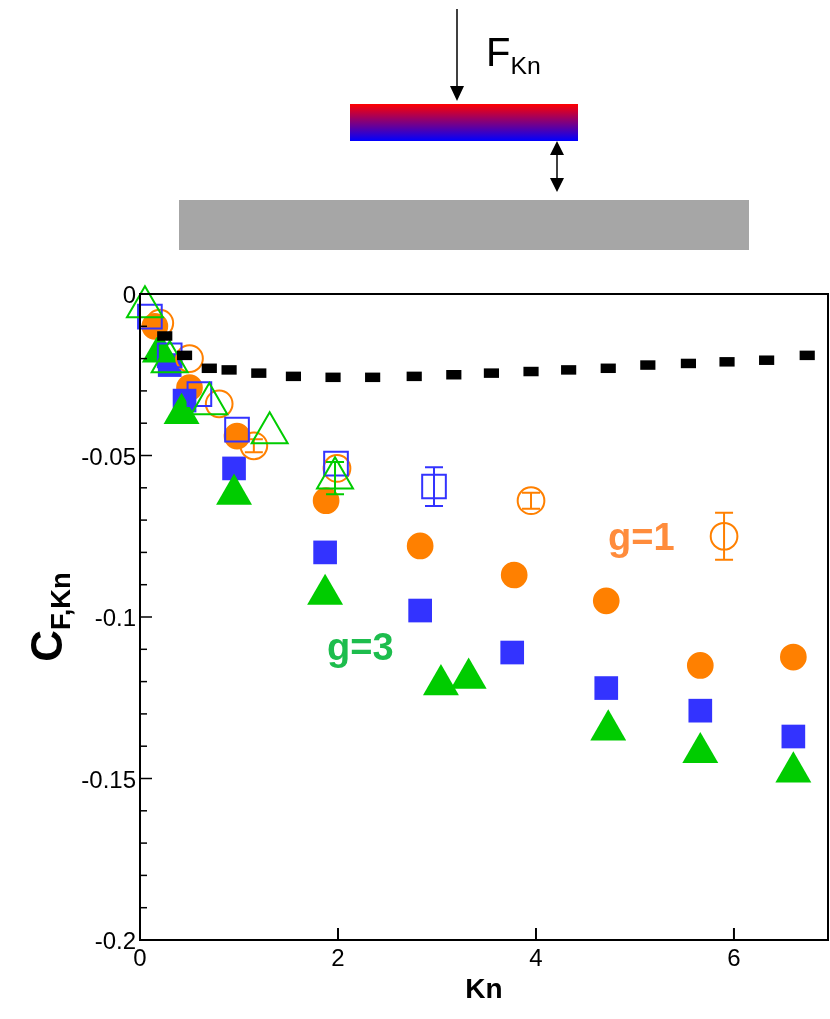  I want to click on x-tick-label: 2, so click(338, 957).